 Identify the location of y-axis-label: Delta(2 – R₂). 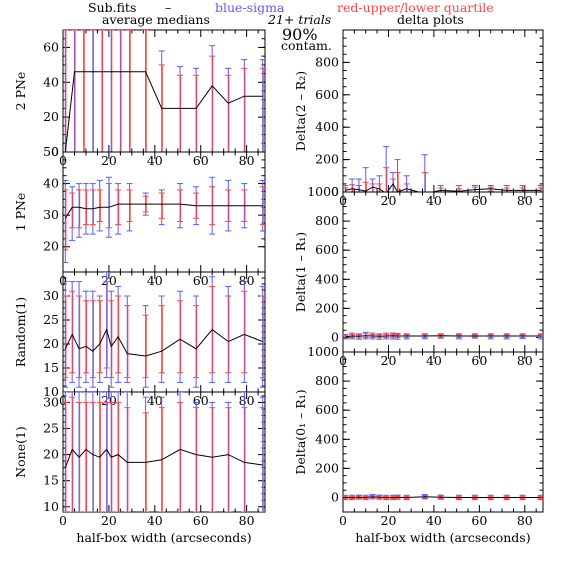
(300, 111).